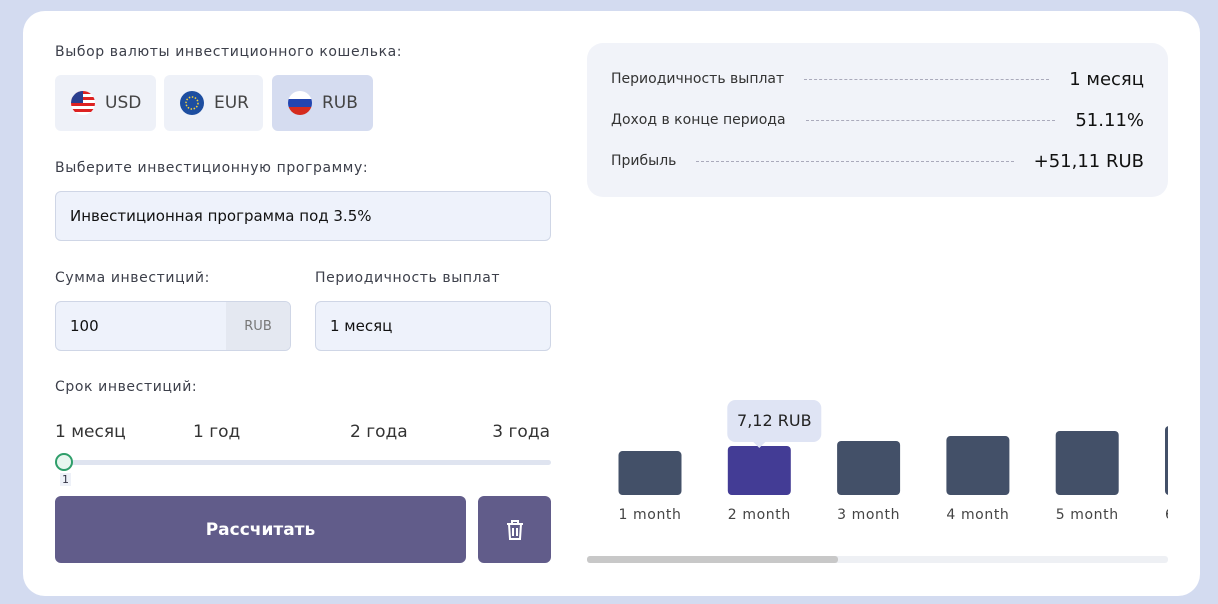 The height and width of the screenshot is (604, 1218). I want to click on slider-mark: 3 года, so click(521, 432).